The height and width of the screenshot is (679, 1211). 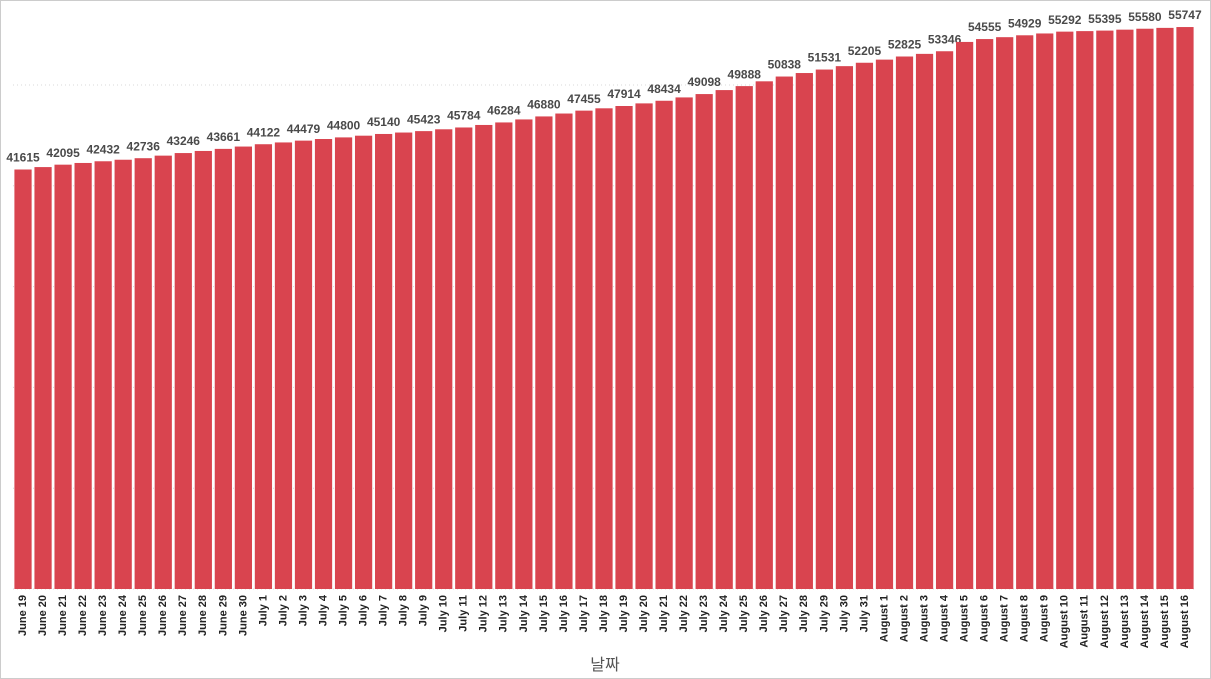 I want to click on x-tick-label: July 15, so click(x=544, y=613).